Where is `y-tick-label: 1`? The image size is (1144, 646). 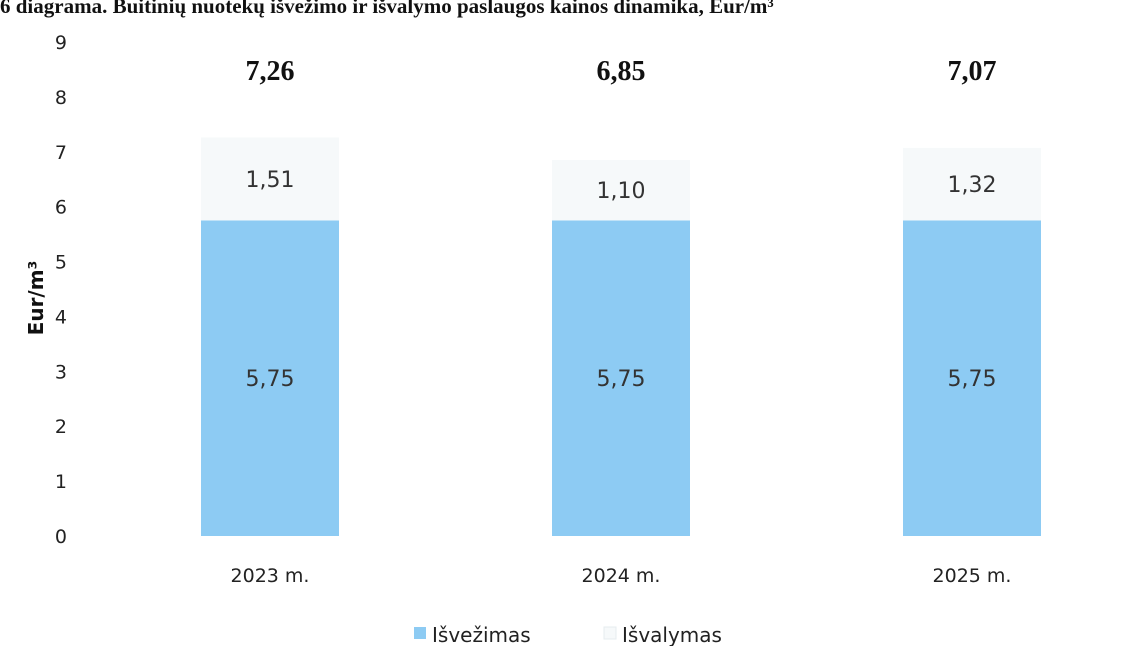
y-tick-label: 1 is located at coordinates (61, 482).